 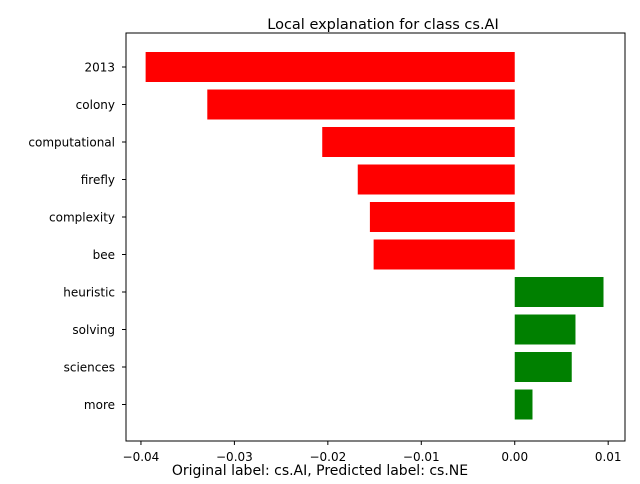 What do you see at coordinates (383, 25) in the screenshot?
I see `chart-title: Local explanation for class cs.AI` at bounding box center [383, 25].